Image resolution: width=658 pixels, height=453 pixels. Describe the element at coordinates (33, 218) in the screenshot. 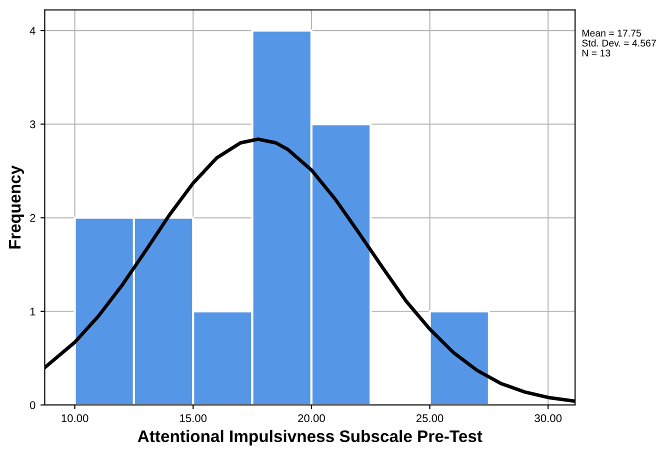

I see `y-tick-label: 2` at that location.